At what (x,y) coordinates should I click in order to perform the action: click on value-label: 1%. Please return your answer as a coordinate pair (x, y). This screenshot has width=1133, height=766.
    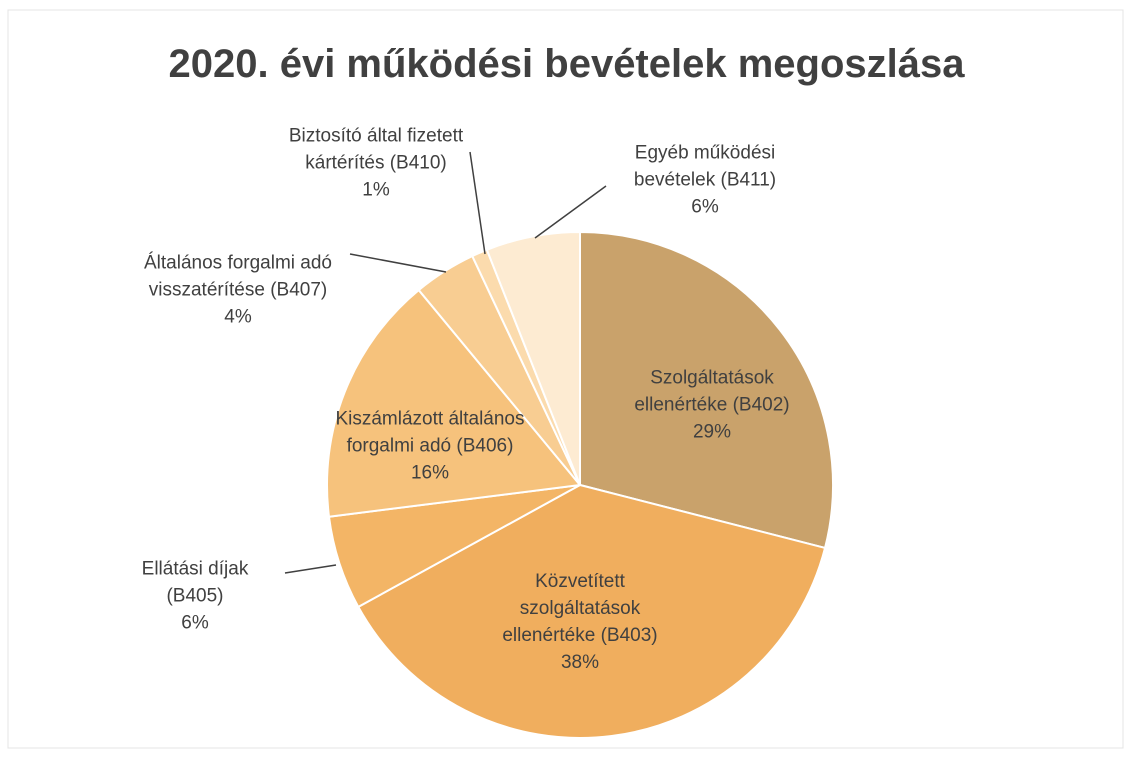
    Looking at the image, I should click on (376, 190).